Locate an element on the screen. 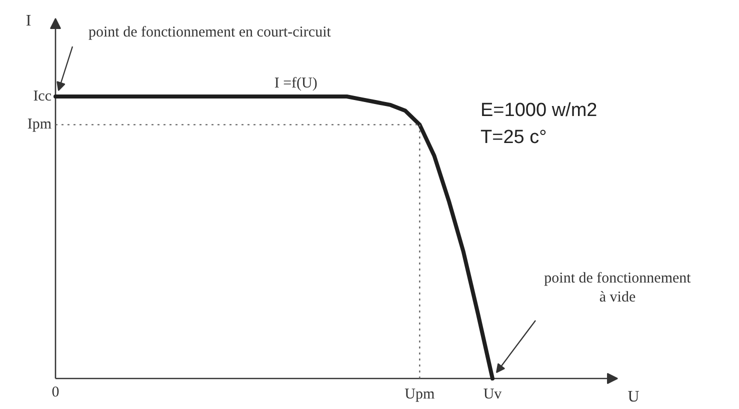  series-label: I =f(U) is located at coordinates (296, 84).